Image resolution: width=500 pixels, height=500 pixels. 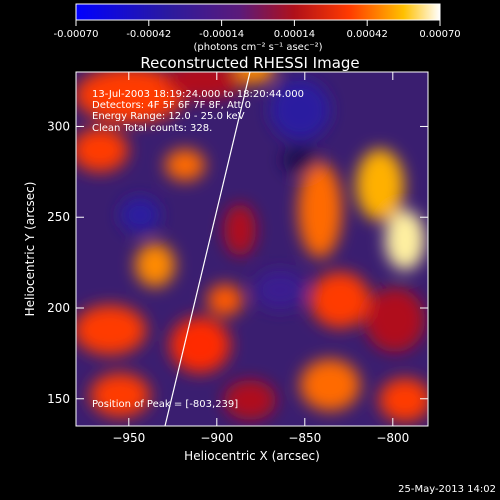 What do you see at coordinates (216, 438) in the screenshot?
I see `x-tick-label: −900` at bounding box center [216, 438].